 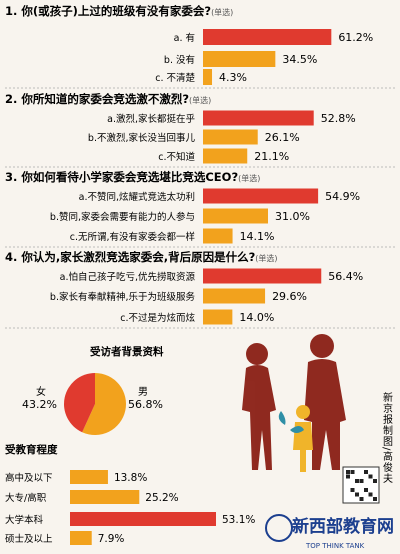 I want to click on value-label: 31.0%, so click(x=292, y=216).